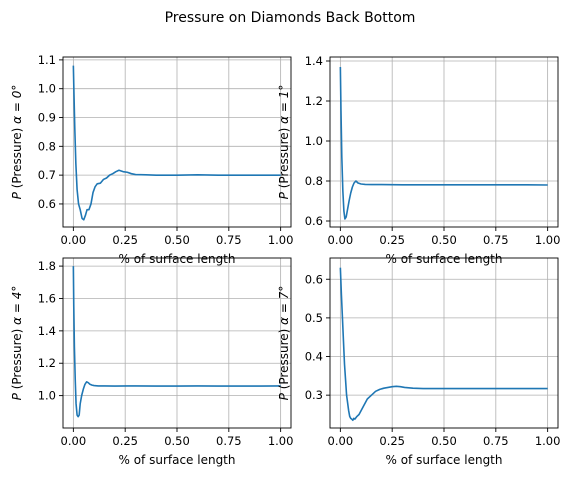  What do you see at coordinates (47, 298) in the screenshot?
I see `y-tick-label: 1.6` at bounding box center [47, 298].